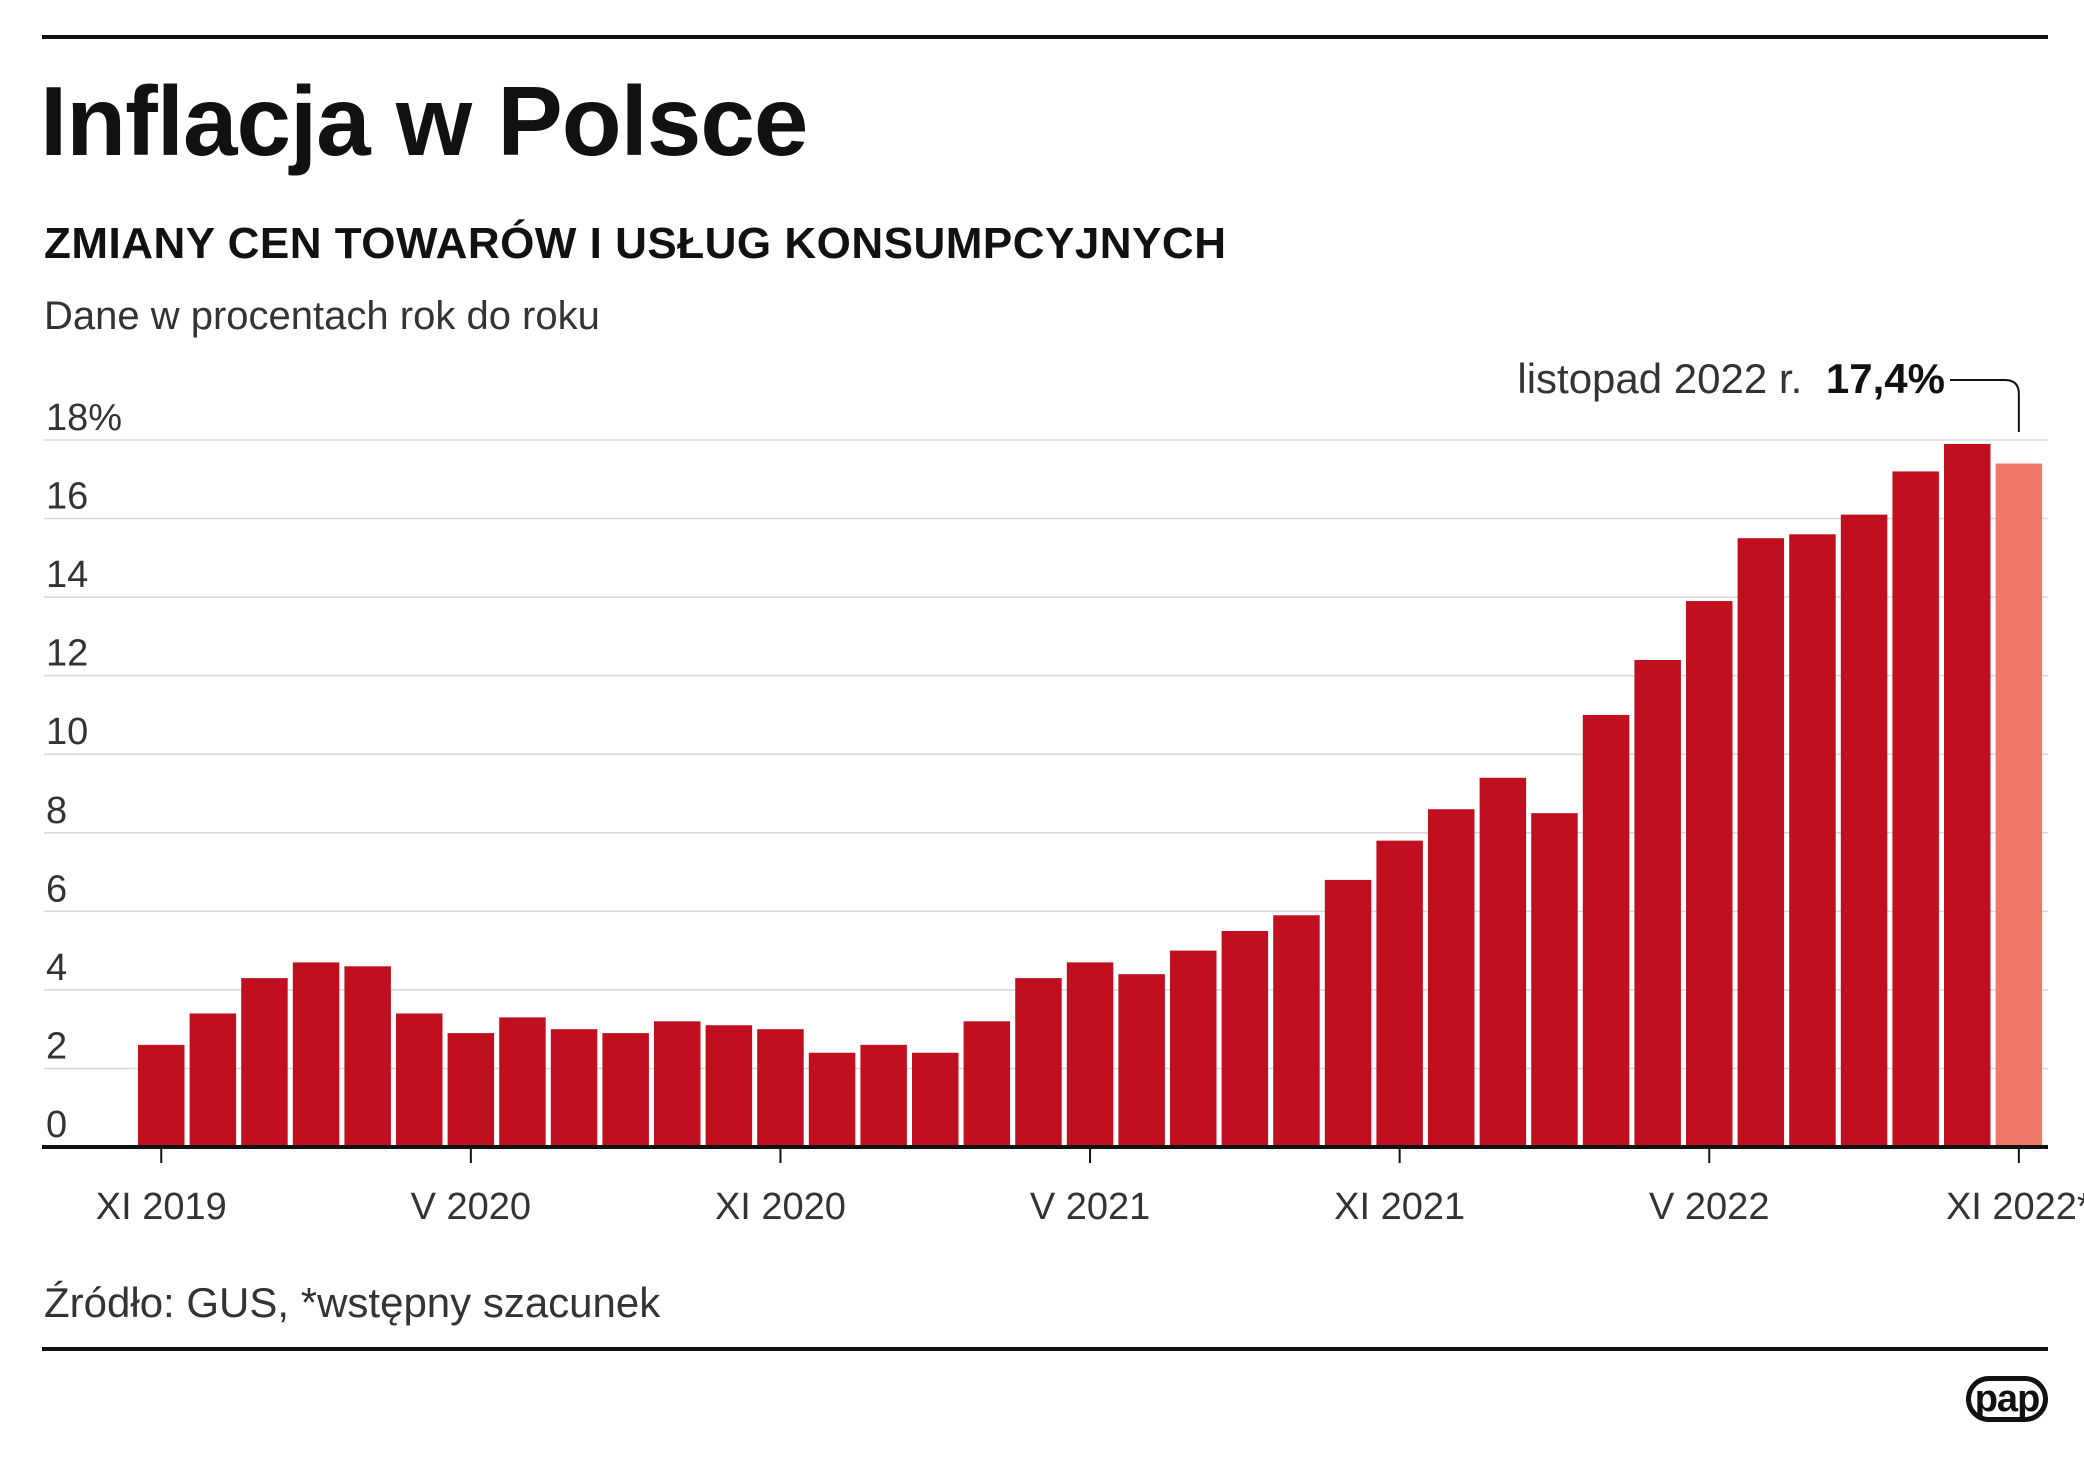 The height and width of the screenshot is (1459, 2084). What do you see at coordinates (67, 654) in the screenshot?
I see `y-tick-label: 12` at bounding box center [67, 654].